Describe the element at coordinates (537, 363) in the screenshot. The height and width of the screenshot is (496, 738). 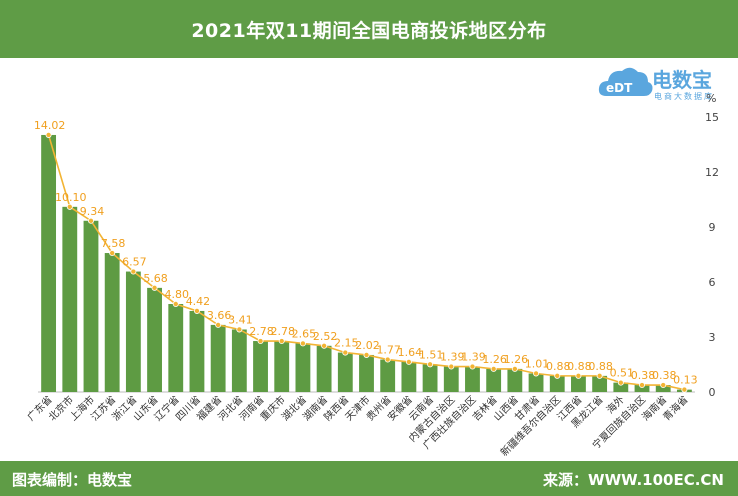
I see `data-label: 1.01` at that location.